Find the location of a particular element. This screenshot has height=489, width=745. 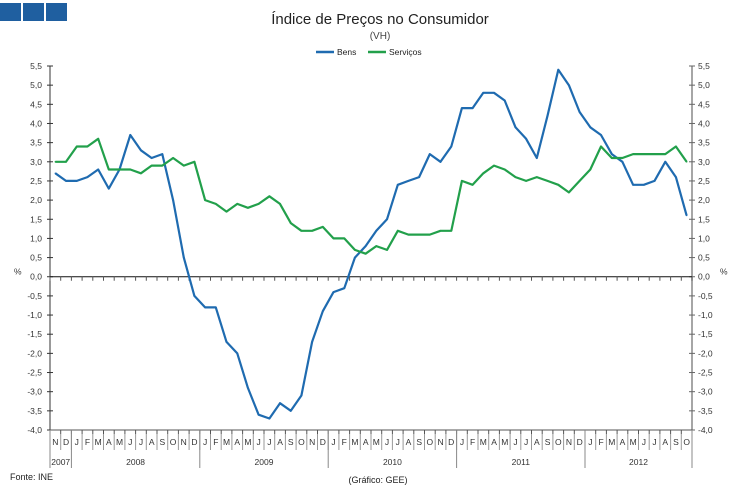

y-tick-label-right: 5,5 is located at coordinates (704, 66).